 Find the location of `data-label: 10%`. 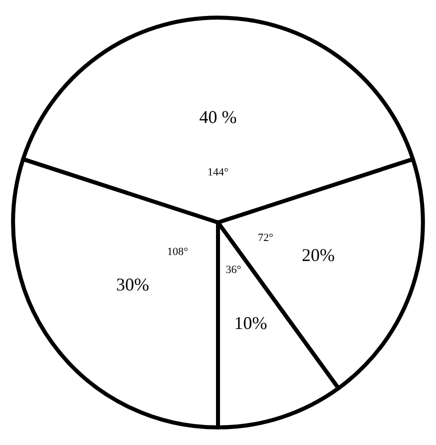

data-label: 10% is located at coordinates (251, 322).